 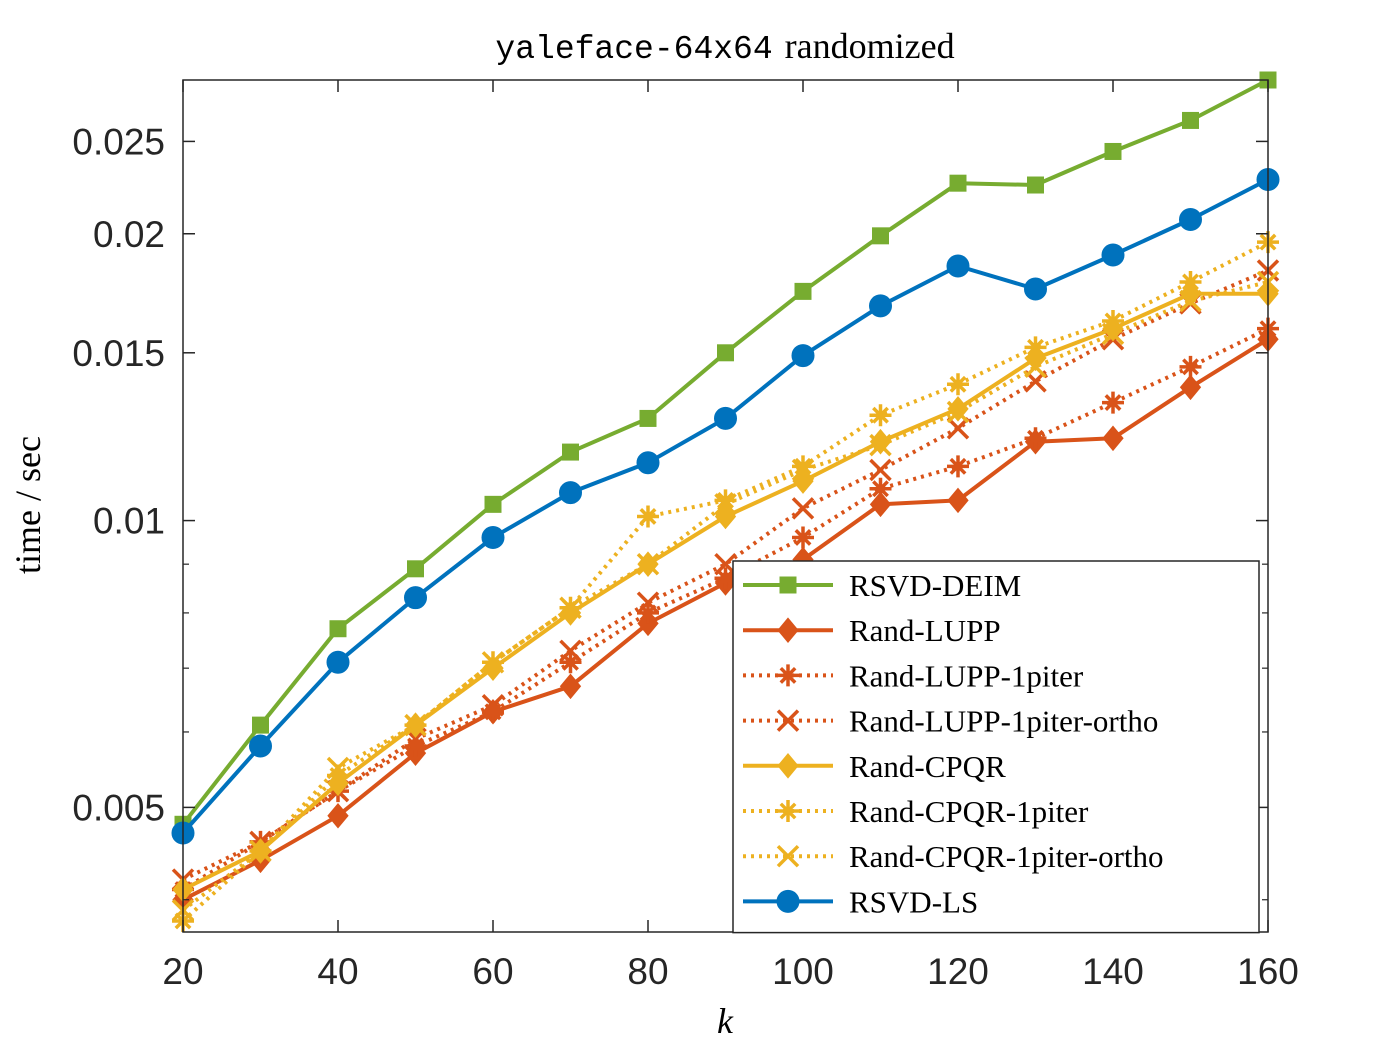 What do you see at coordinates (1268, 971) in the screenshot?
I see `x-tick-label: 160` at bounding box center [1268, 971].